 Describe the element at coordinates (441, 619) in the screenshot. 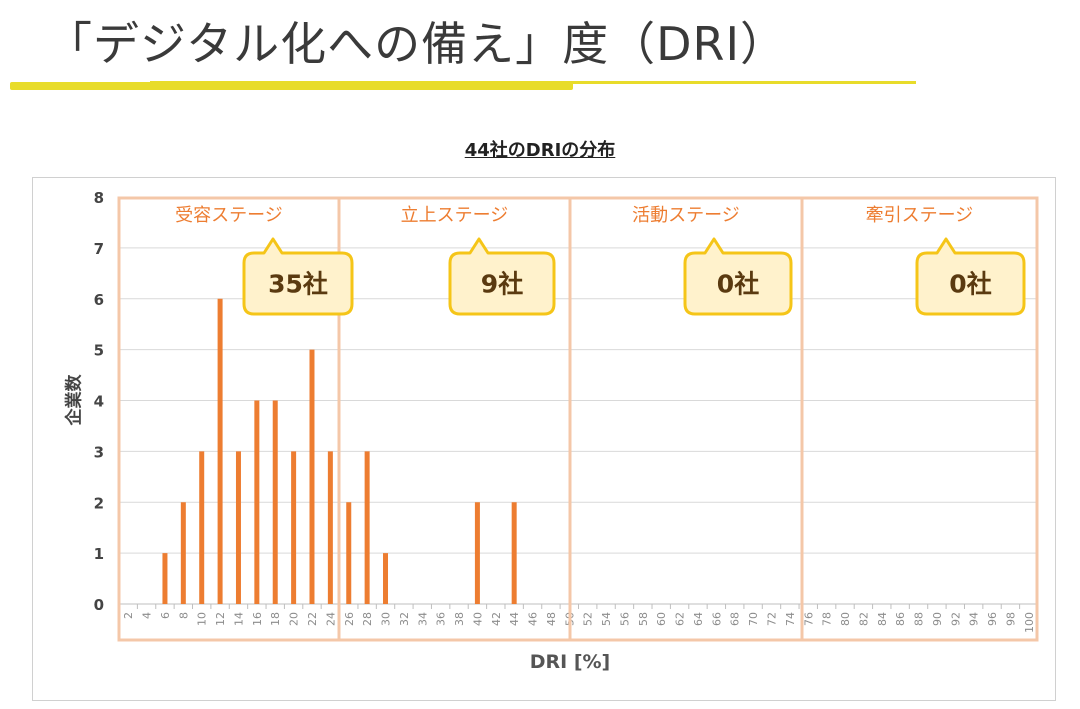

I see `x-tick-label: 36` at that location.